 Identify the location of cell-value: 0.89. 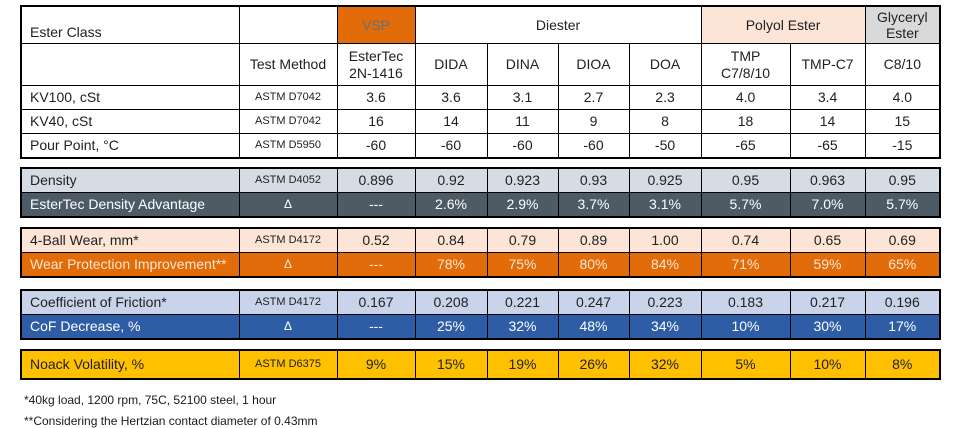
(593, 240).